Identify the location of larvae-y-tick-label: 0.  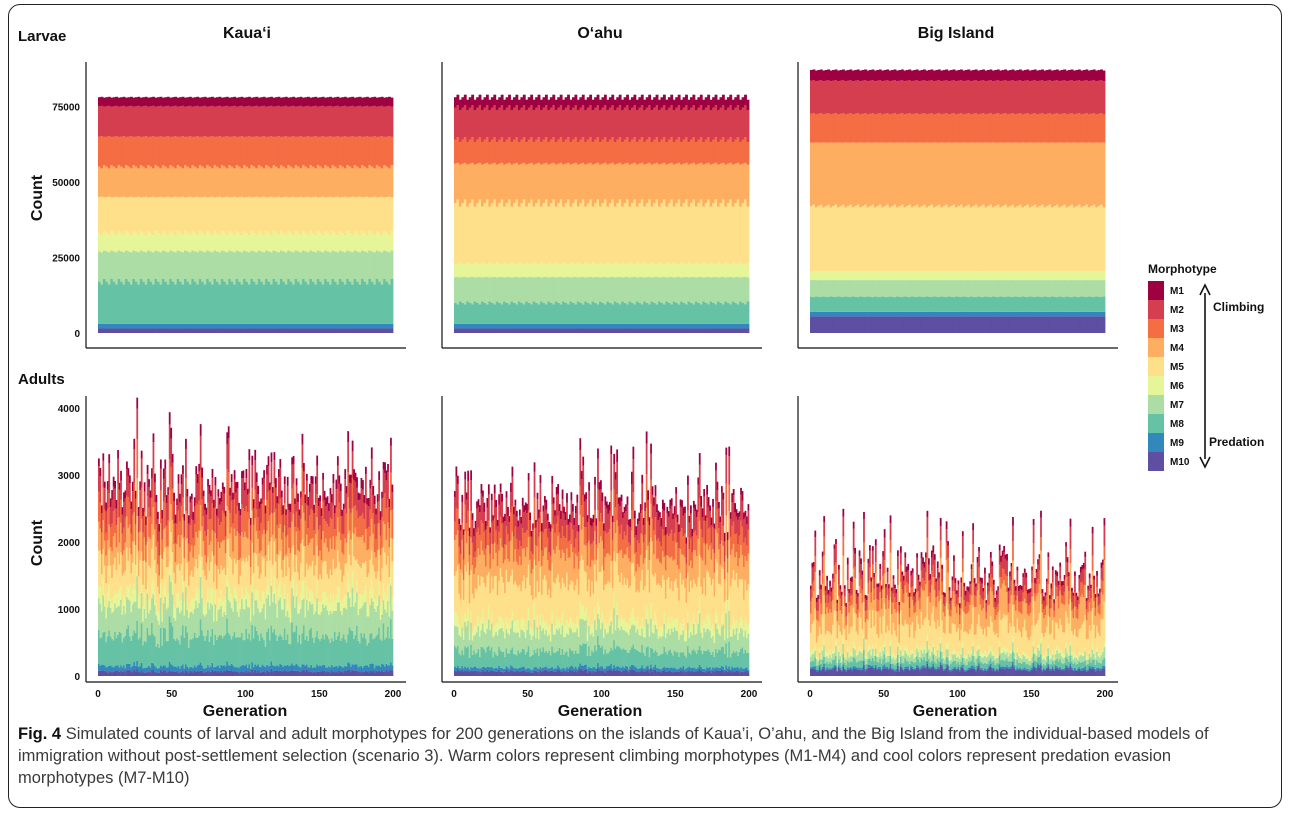
(77, 334).